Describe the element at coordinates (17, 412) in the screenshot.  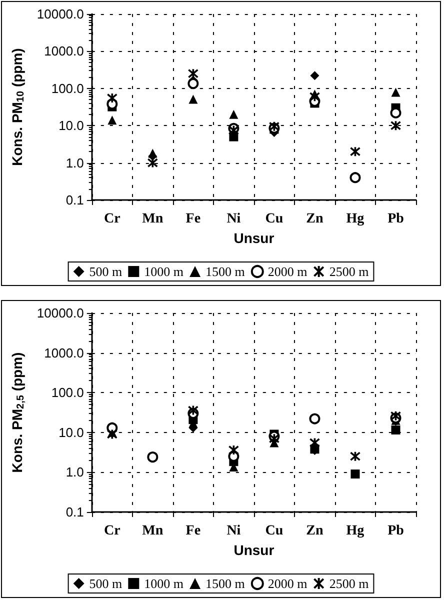
I see `y-axis-title: Kons. PM2,5 (ppm)` at that location.